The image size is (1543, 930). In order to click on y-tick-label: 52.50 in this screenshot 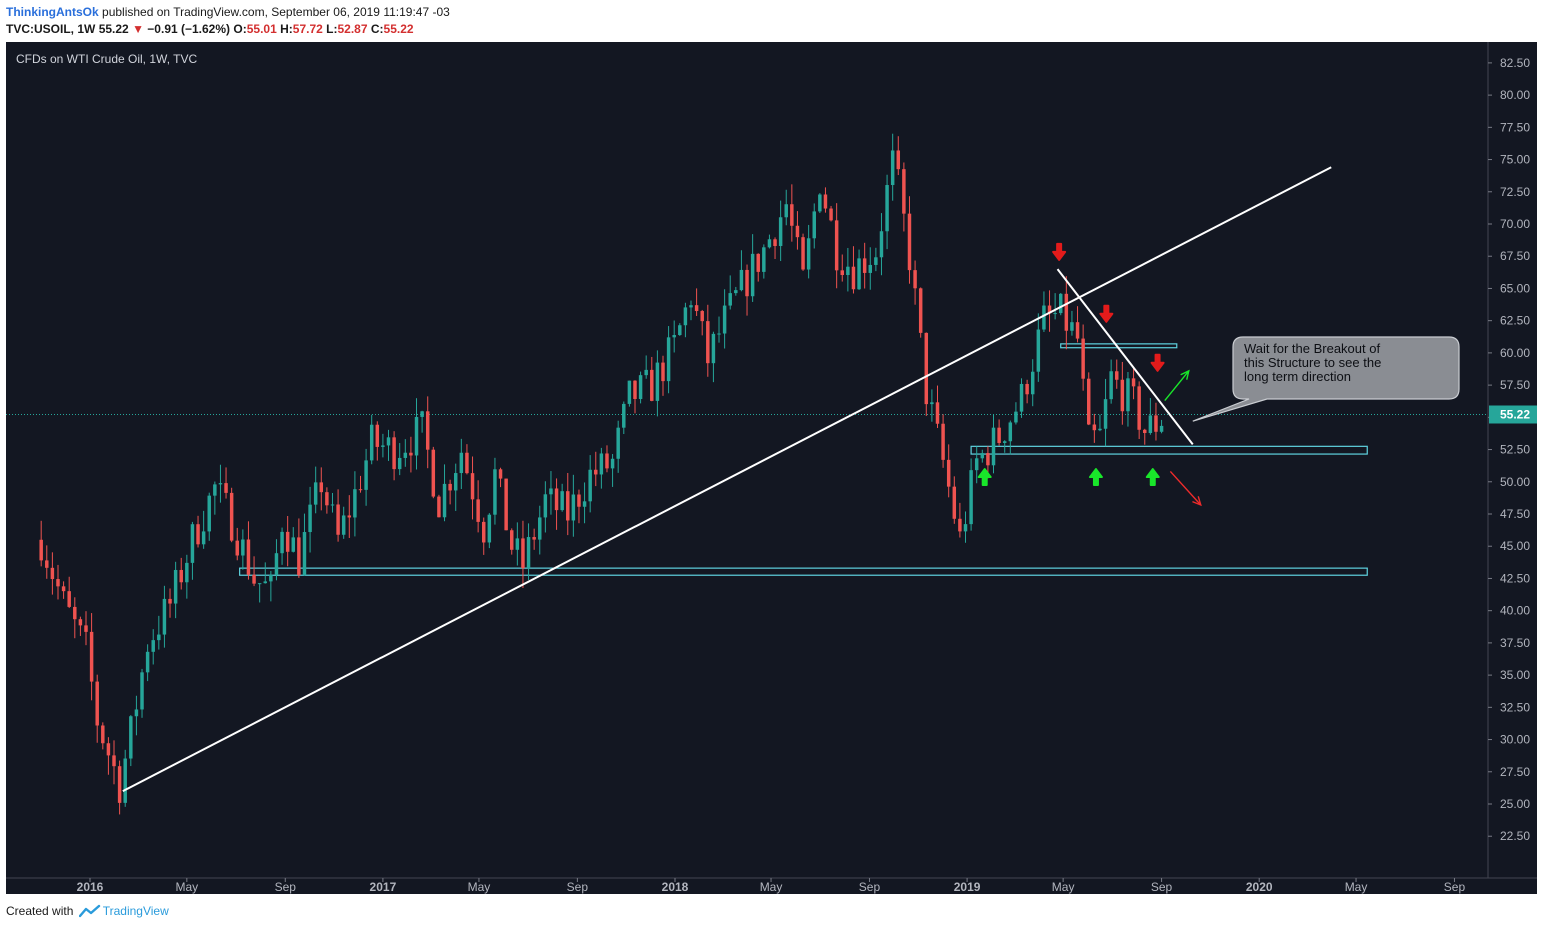, I will do `click(1515, 450)`.